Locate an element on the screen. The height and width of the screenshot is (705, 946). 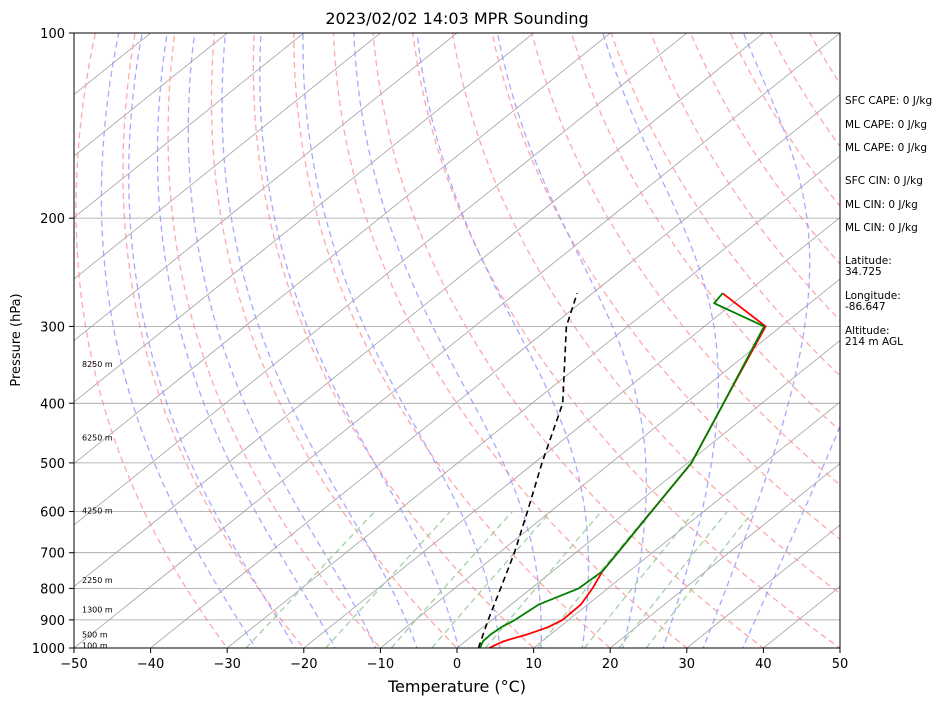
x-axis: −50 −40 −30 −20 −10 0 10 20 30 40 50 is located at coordinates (454, 660).